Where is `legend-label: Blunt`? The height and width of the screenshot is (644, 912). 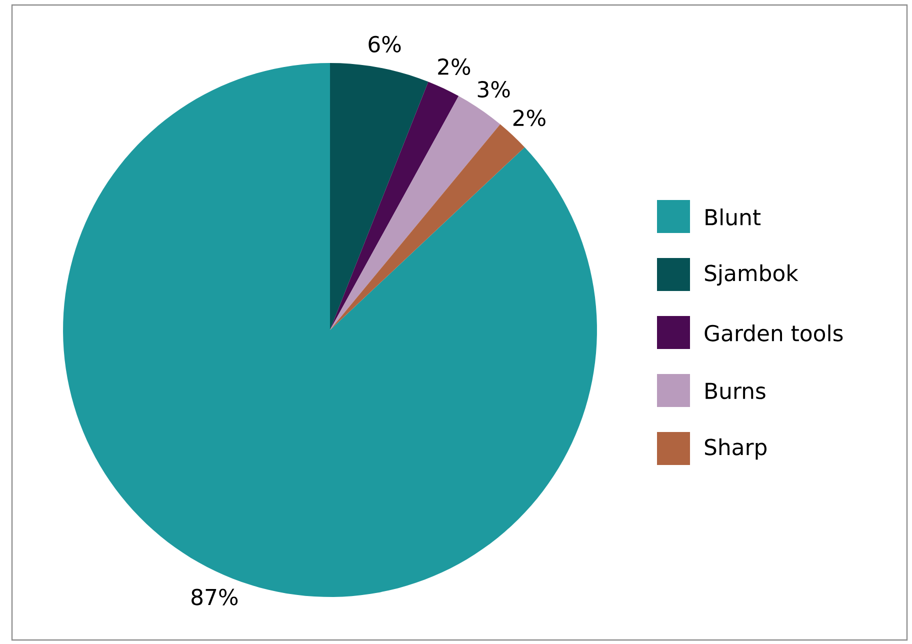 legend-label: Blunt is located at coordinates (733, 217).